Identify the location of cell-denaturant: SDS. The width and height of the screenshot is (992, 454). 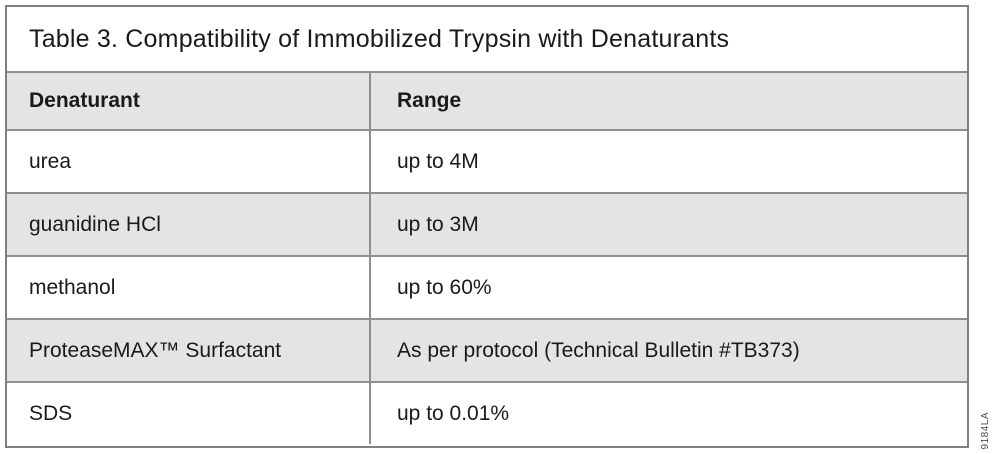
(189, 413).